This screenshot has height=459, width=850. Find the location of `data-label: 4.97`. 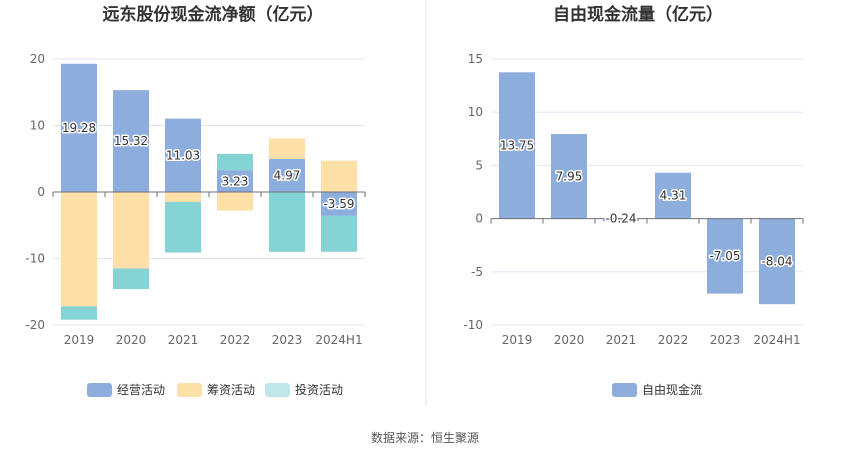

data-label: 4.97 is located at coordinates (287, 175).